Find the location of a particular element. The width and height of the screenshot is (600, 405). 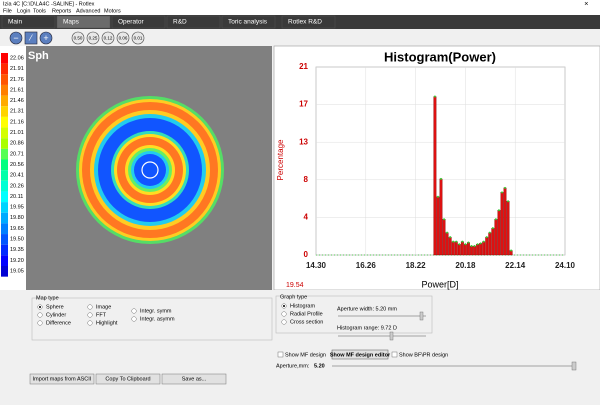

zoom-out is located at coordinates (16, 38).